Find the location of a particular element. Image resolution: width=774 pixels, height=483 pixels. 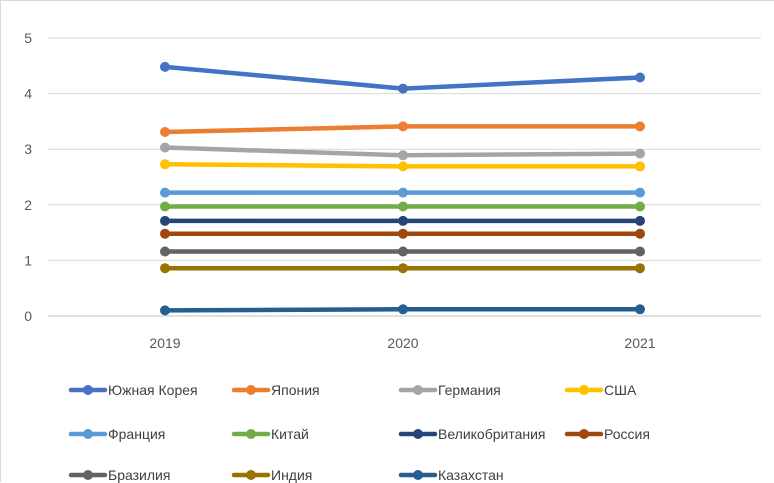

series-Индия is located at coordinates (402, 268).